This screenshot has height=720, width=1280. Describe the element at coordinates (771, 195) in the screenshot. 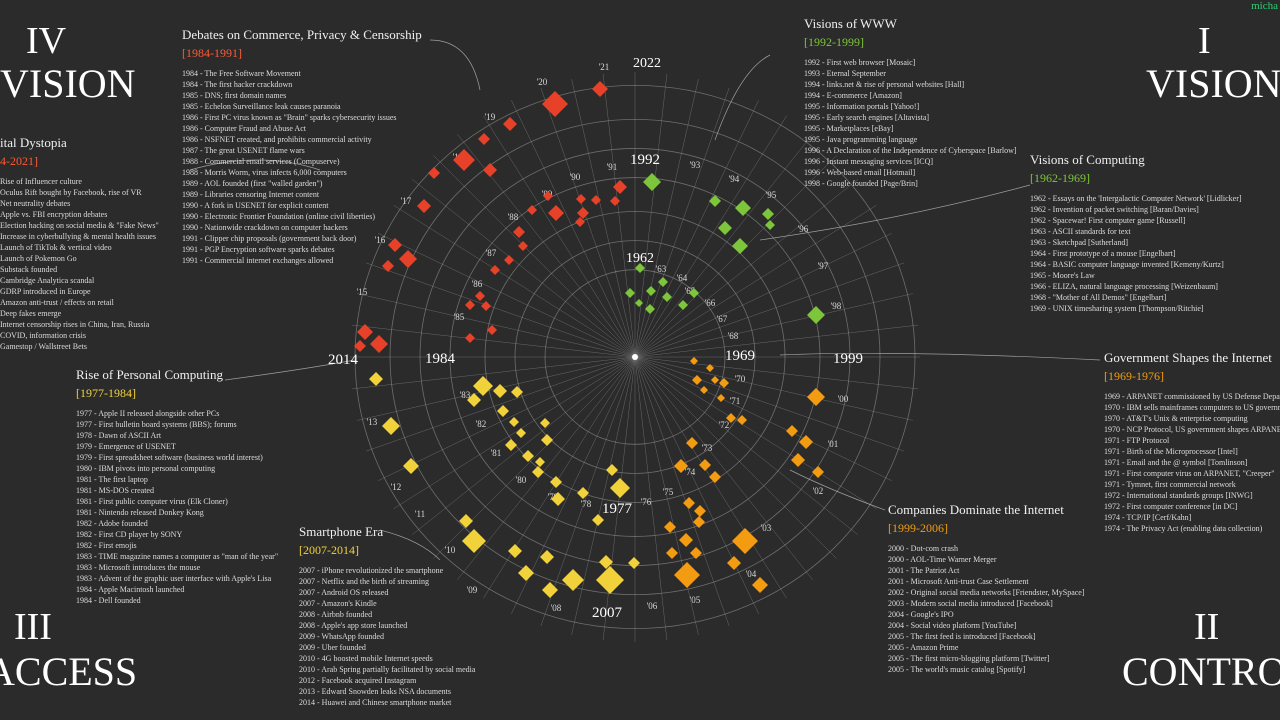

I see `ring-year-label: '95` at that location.